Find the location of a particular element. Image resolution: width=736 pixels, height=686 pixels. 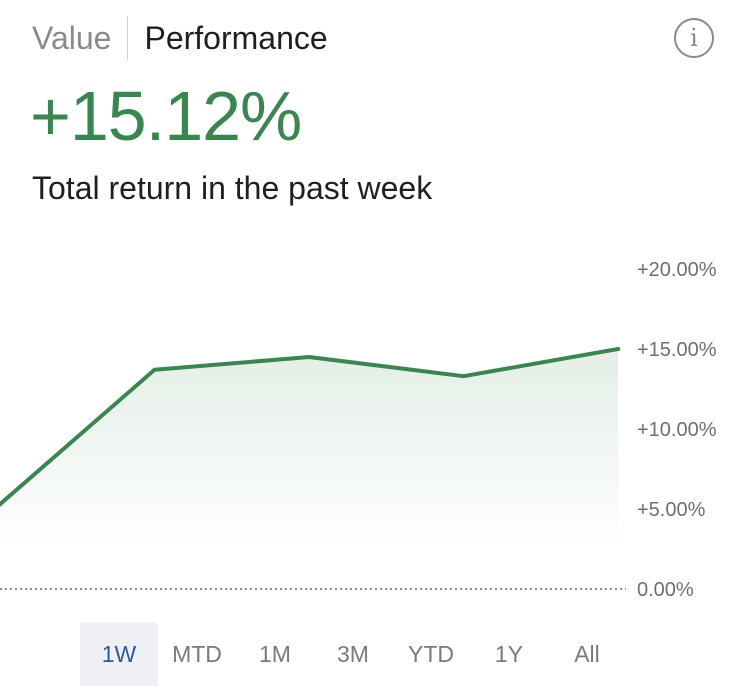

y-tick-label: +5.00% is located at coordinates (671, 510).